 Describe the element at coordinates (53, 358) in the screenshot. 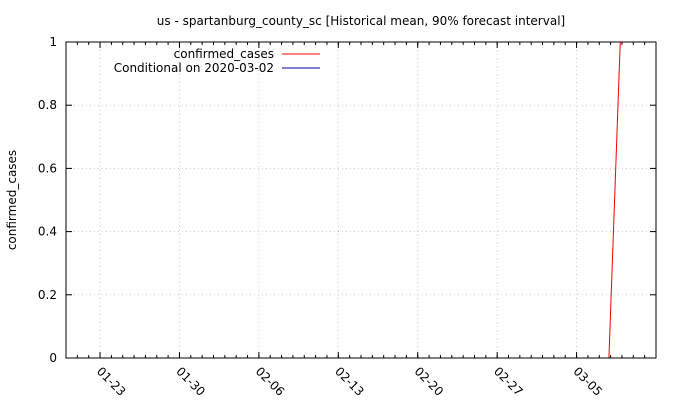

I see `y-tick-label: 0` at that location.